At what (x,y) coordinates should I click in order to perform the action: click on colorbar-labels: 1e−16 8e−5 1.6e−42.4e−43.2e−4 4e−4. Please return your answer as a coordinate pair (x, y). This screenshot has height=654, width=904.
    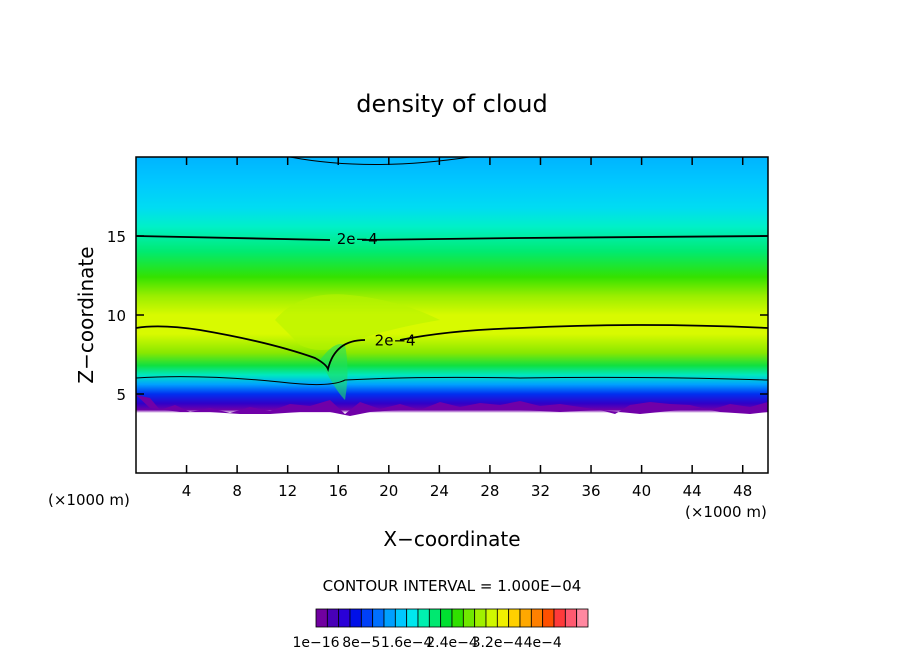
    Looking at the image, I should click on (426, 643).